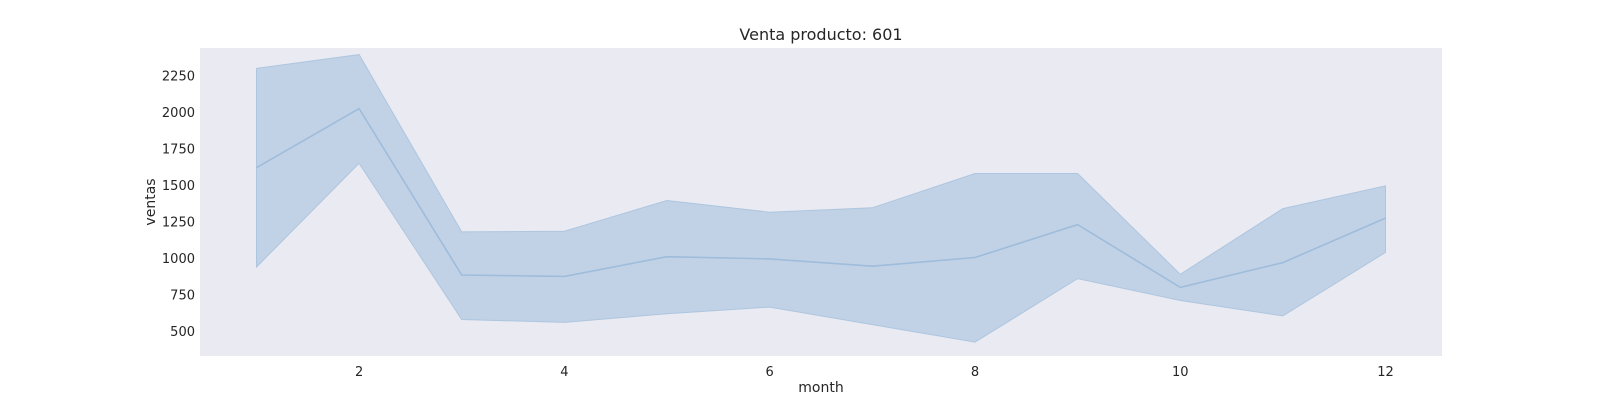  I want to click on y-tick-label: 1500, so click(178, 186).